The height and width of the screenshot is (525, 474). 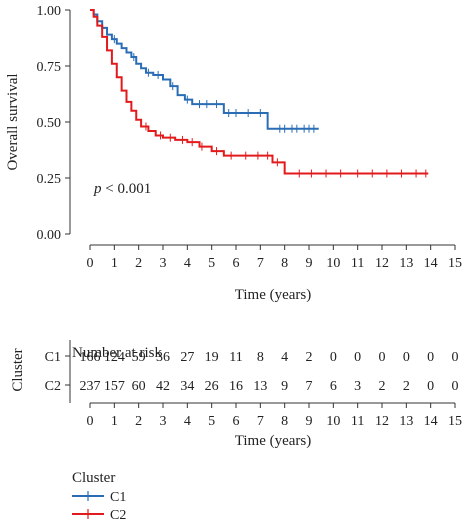 What do you see at coordinates (90, 263) in the screenshot?
I see `x-tick-label: 0` at bounding box center [90, 263].